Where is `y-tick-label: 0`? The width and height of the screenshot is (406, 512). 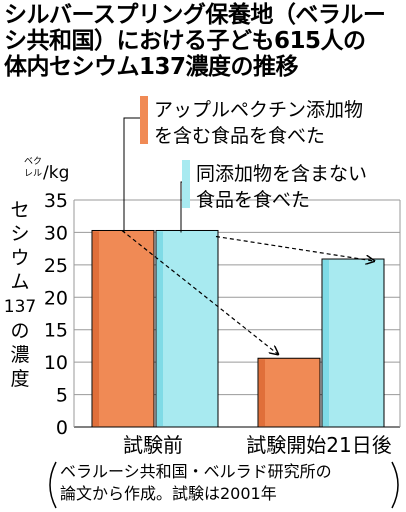
y-tick-label: 0 is located at coordinates (62, 428).